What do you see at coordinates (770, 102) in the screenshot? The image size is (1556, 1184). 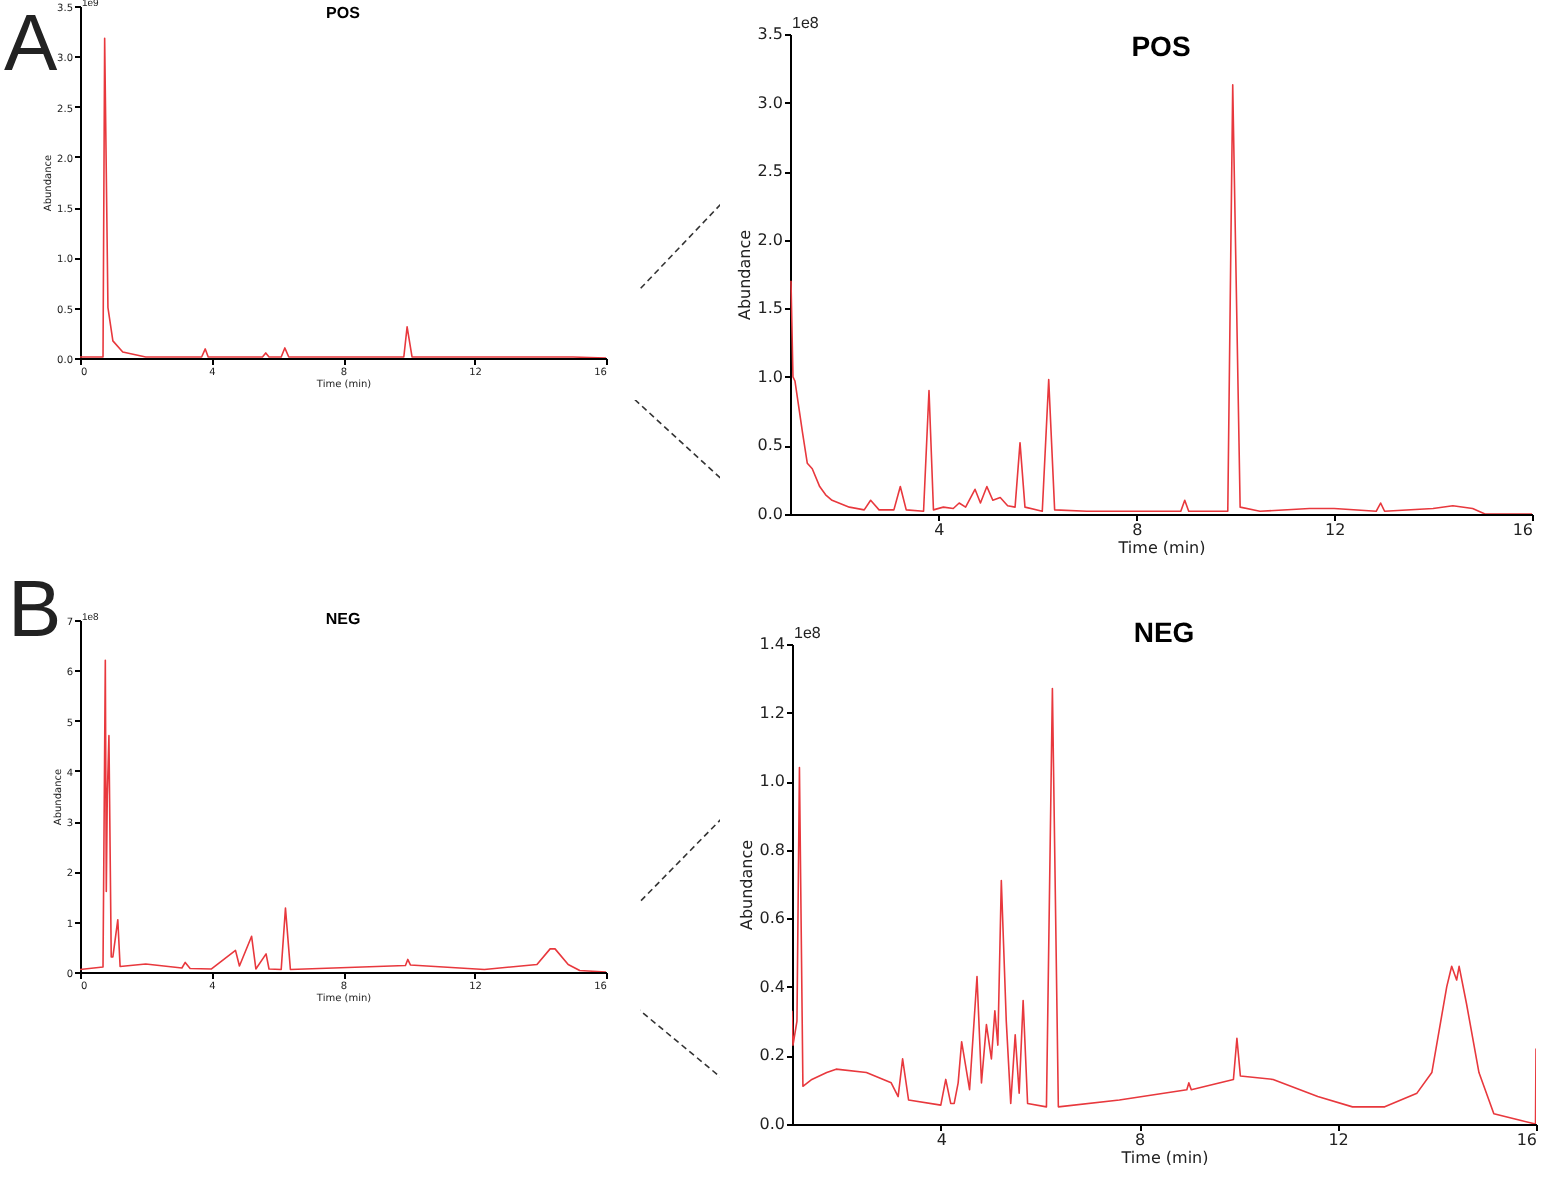 I see `y-tick-label: 3.0` at bounding box center [770, 102].